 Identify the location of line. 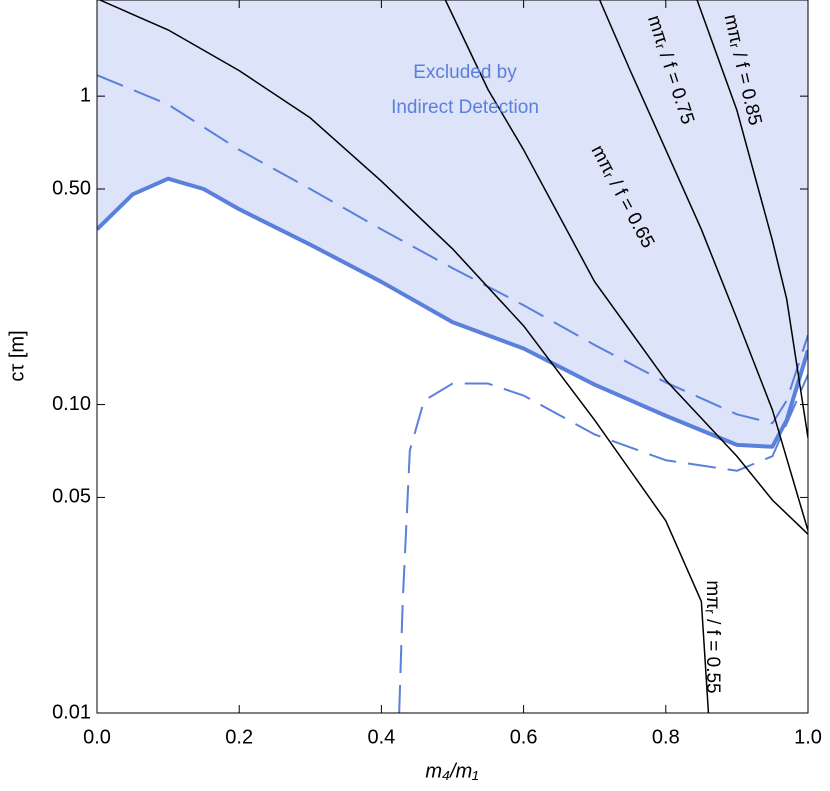
(752, 219).